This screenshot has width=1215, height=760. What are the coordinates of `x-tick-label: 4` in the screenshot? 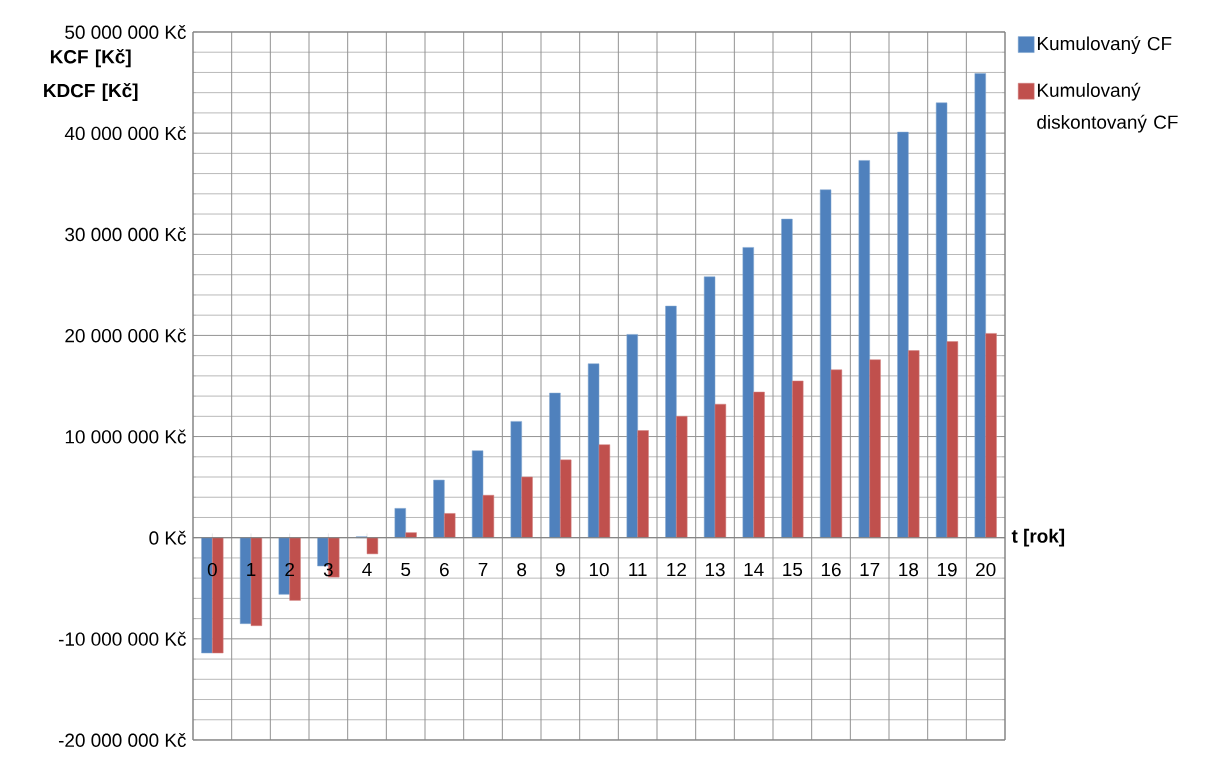 It's located at (367, 569).